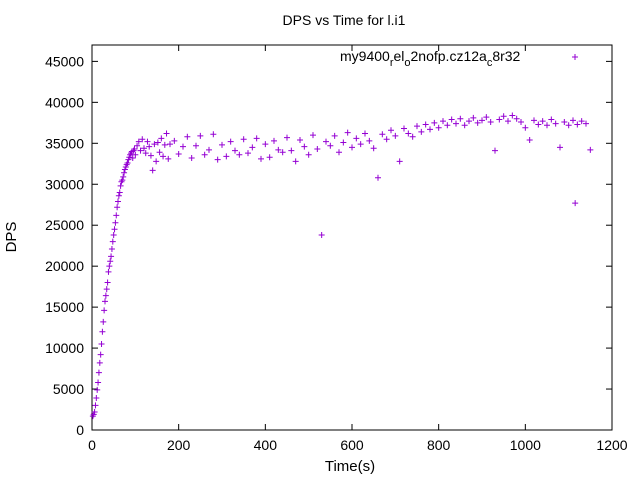  What do you see at coordinates (575, 57) in the screenshot?
I see `legend-marker` at bounding box center [575, 57].